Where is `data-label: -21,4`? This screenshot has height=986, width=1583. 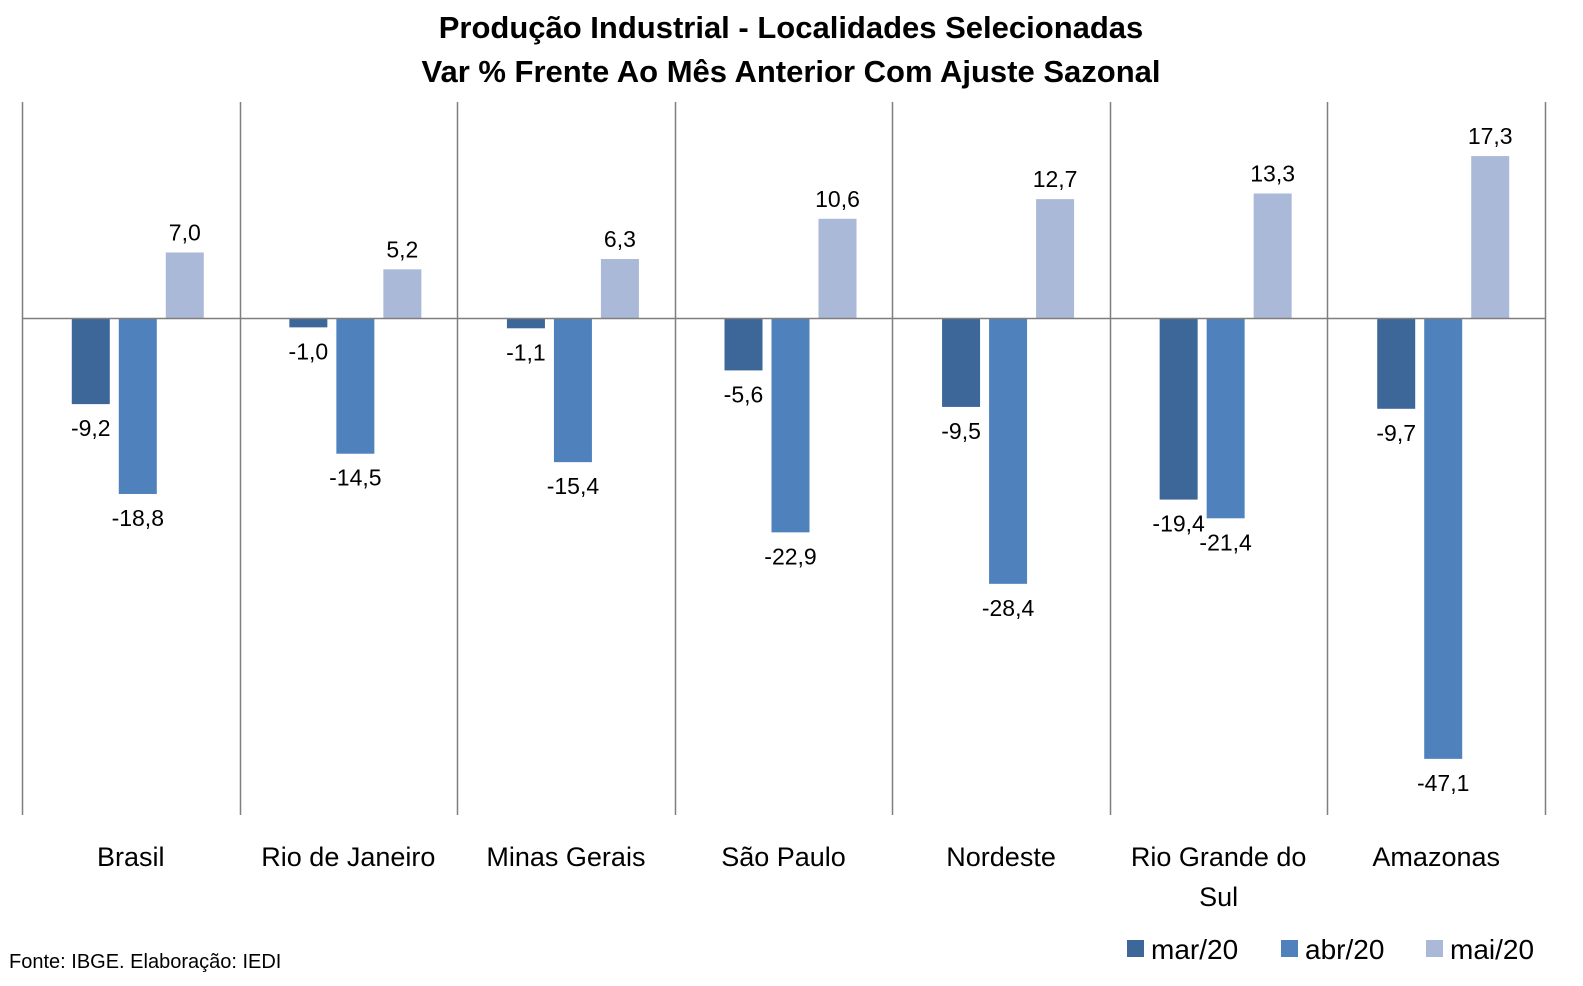 data-label: -21,4 is located at coordinates (1225, 542).